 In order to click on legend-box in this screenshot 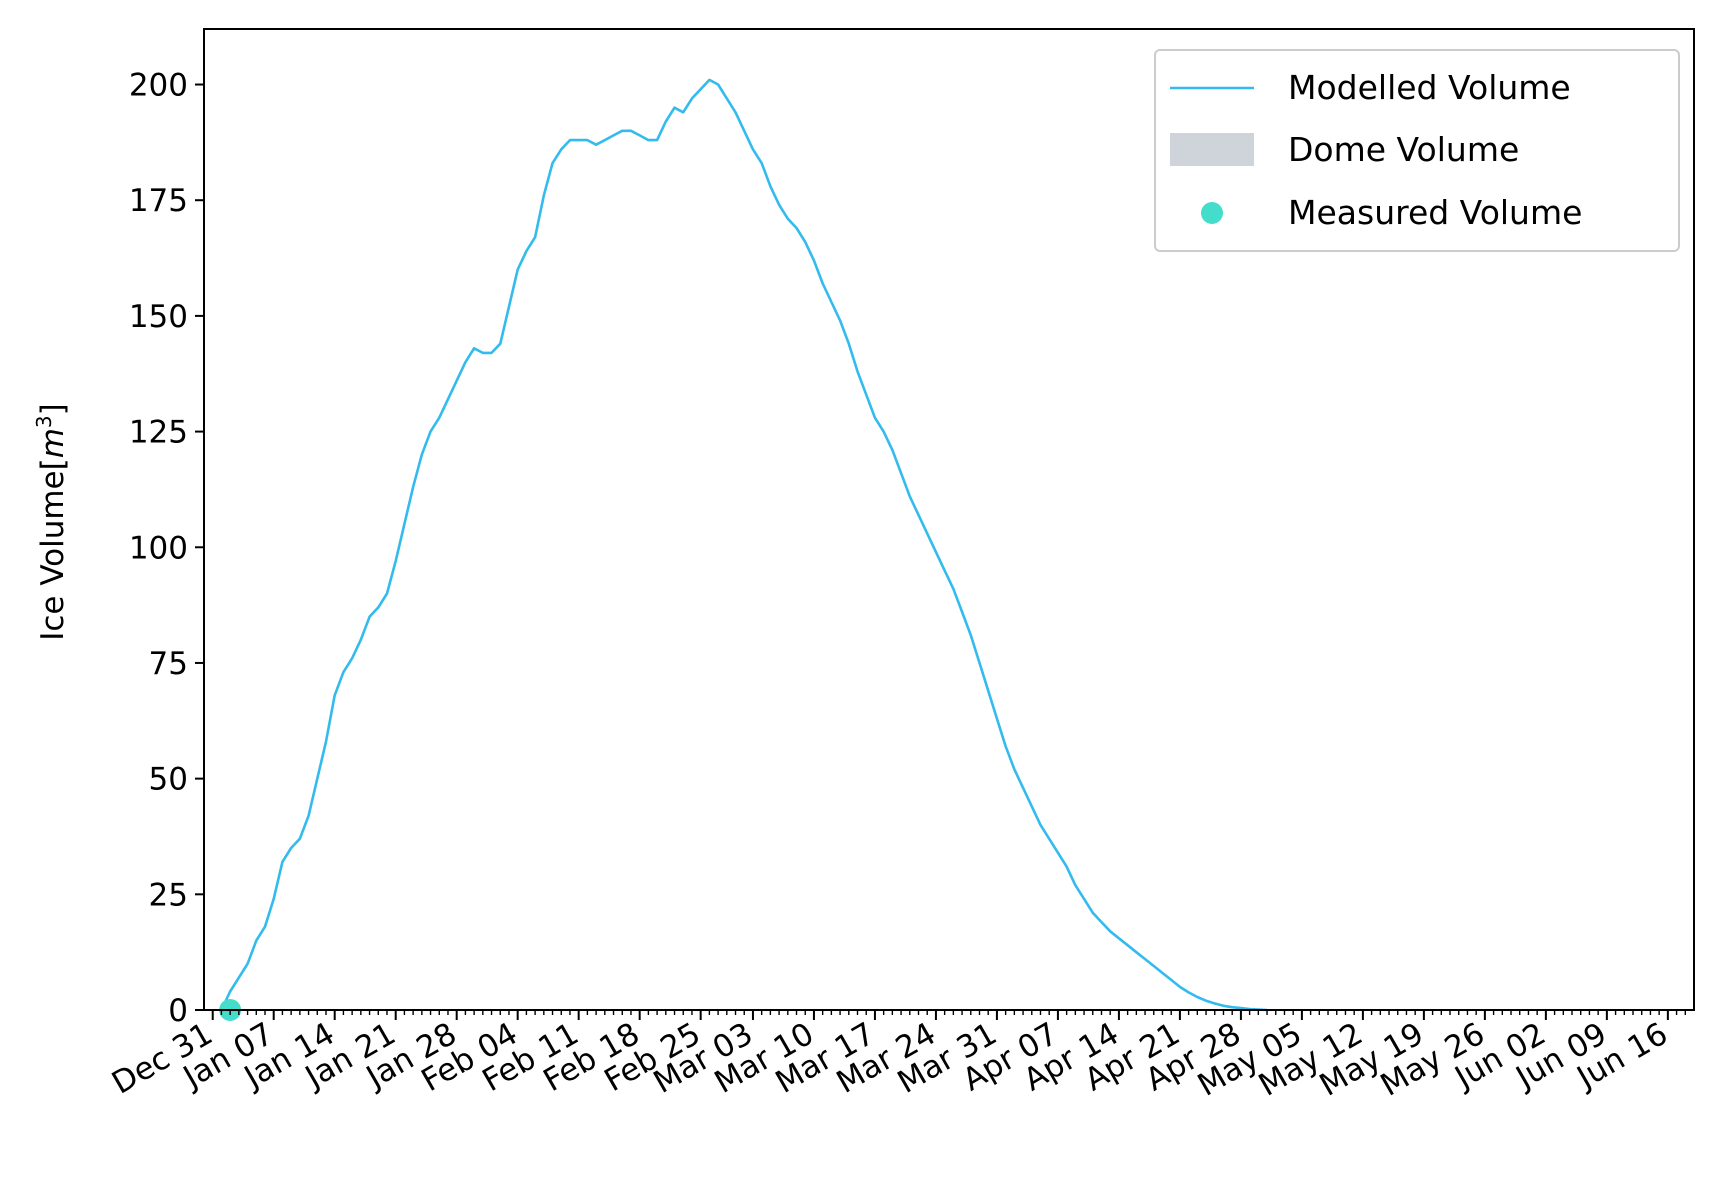, I will do `click(1417, 150)`.